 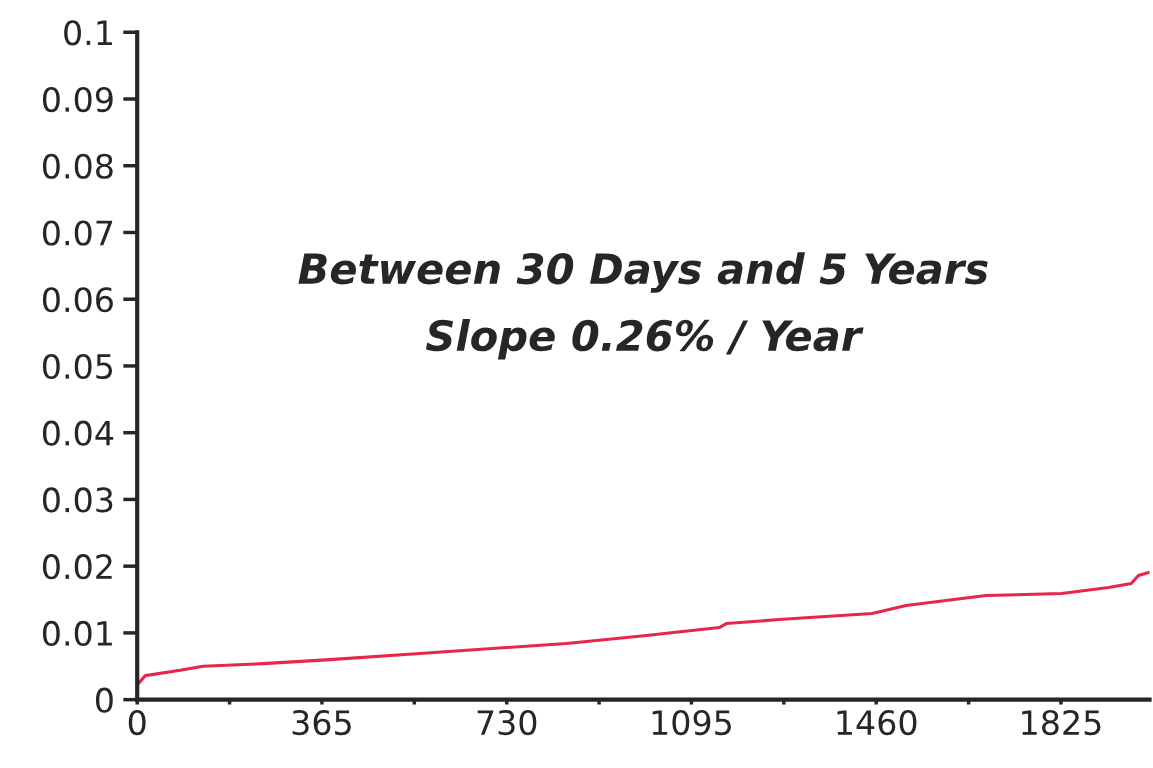 What do you see at coordinates (77, 633) in the screenshot?
I see `y-tick-label: 0.01` at bounding box center [77, 633].